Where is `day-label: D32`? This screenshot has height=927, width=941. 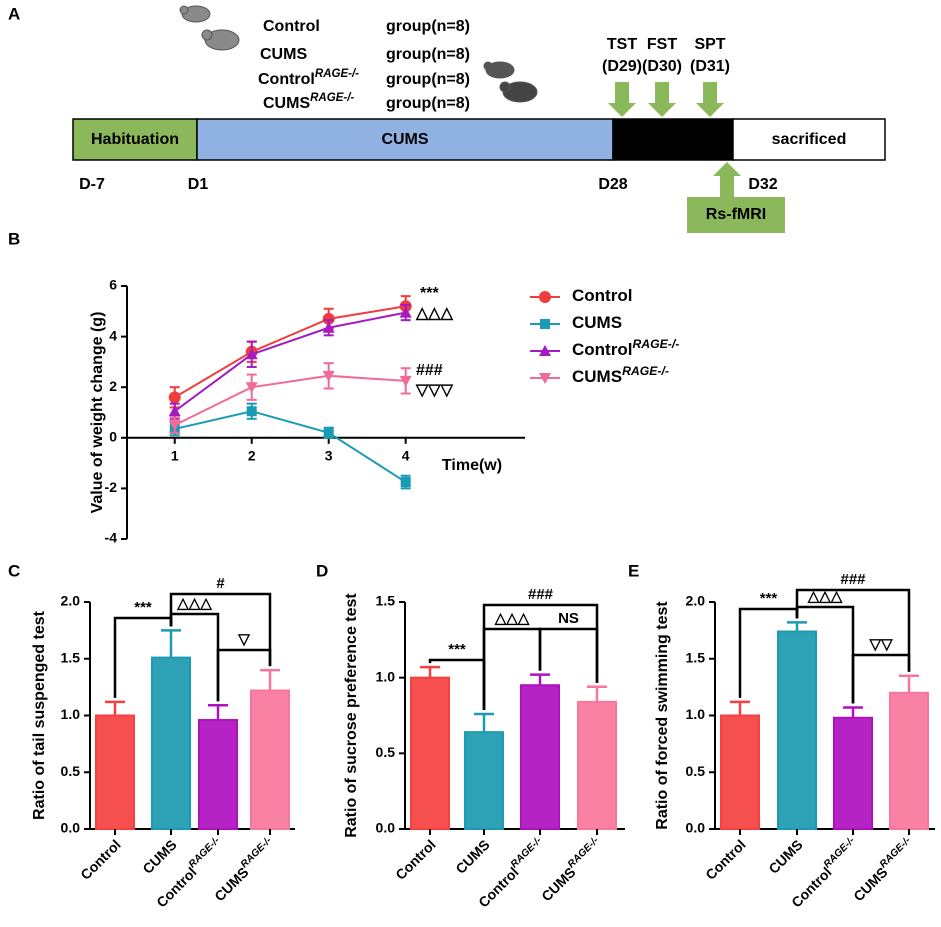
day-label: D32 is located at coordinates (762, 184).